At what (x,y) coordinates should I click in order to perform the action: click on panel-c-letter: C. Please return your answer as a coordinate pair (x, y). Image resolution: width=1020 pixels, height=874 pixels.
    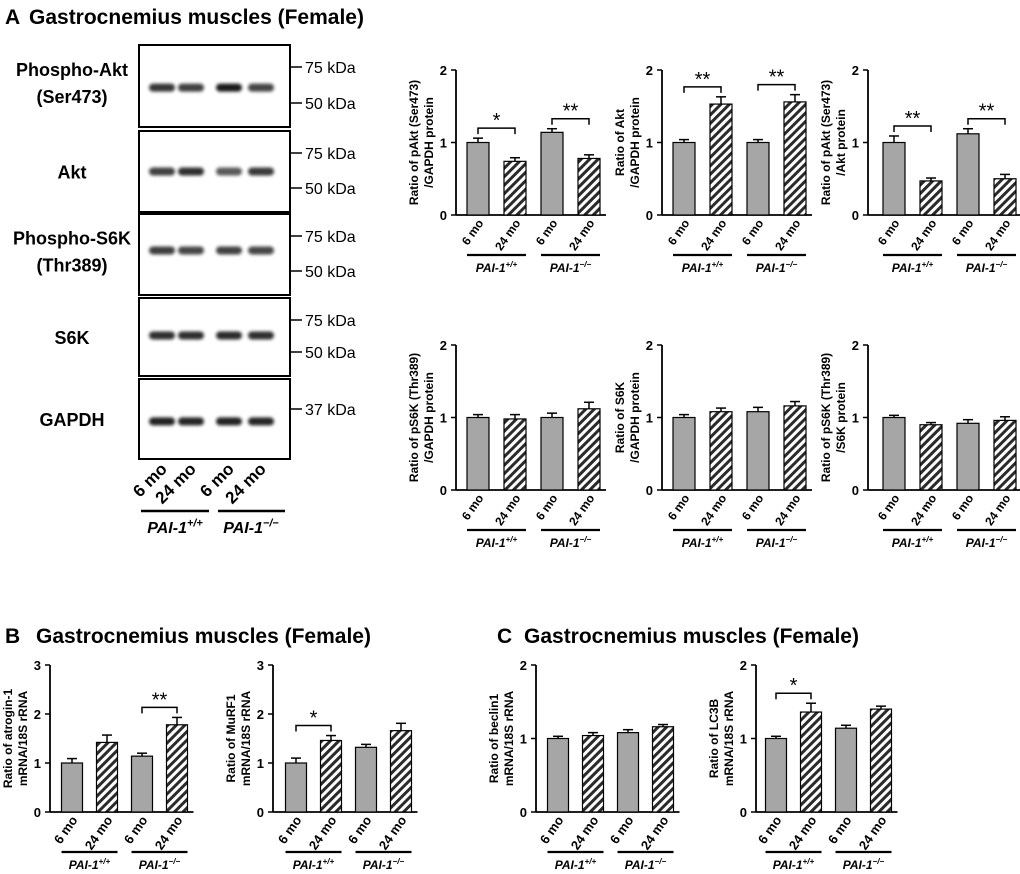
    Looking at the image, I should click on (504, 636).